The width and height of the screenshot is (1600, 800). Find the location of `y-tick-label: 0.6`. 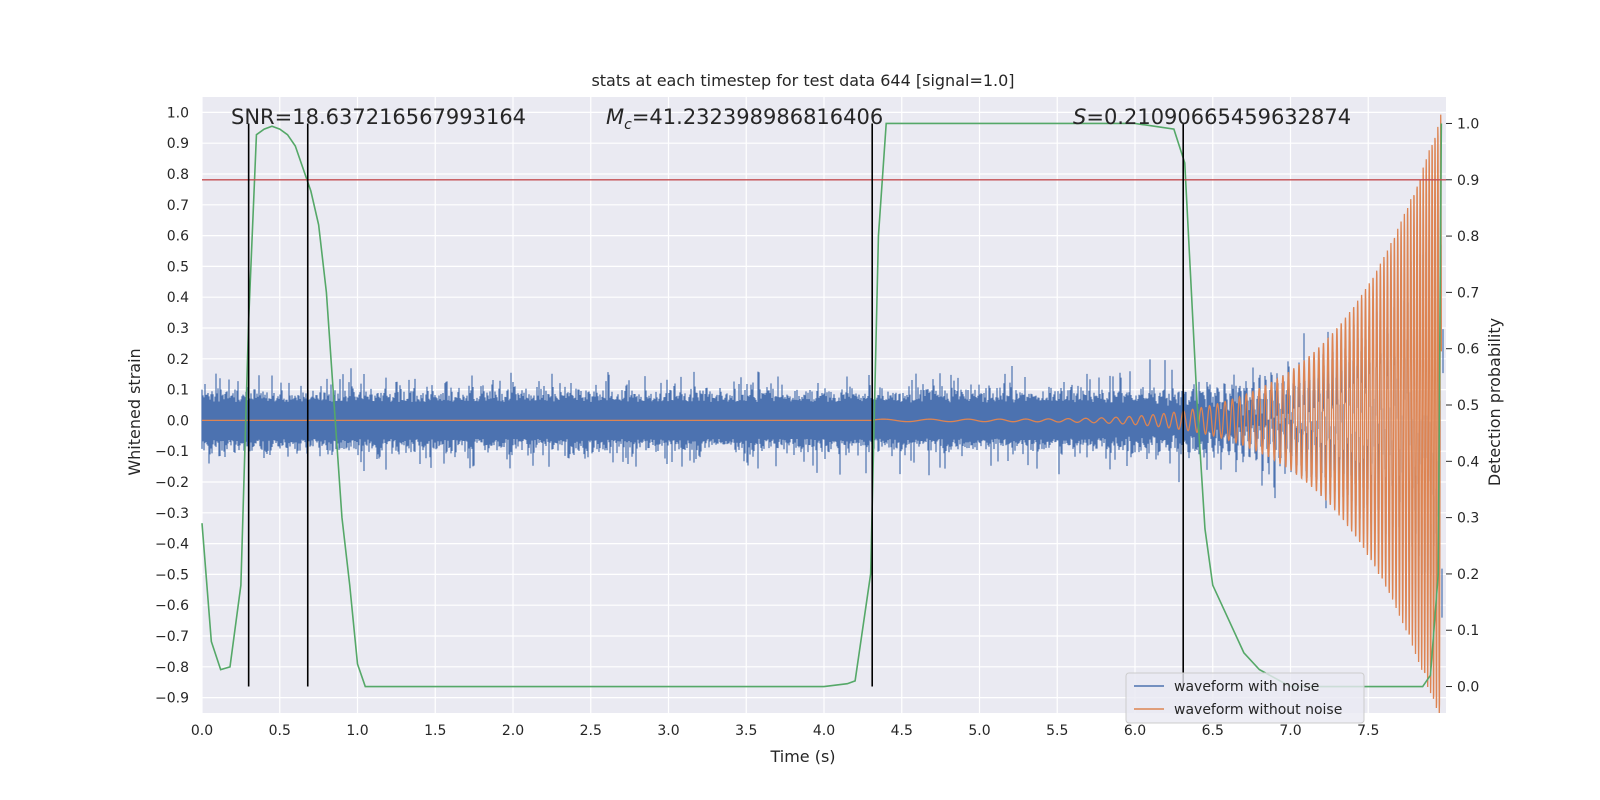

y-tick-label: 0.6 is located at coordinates (178, 237).